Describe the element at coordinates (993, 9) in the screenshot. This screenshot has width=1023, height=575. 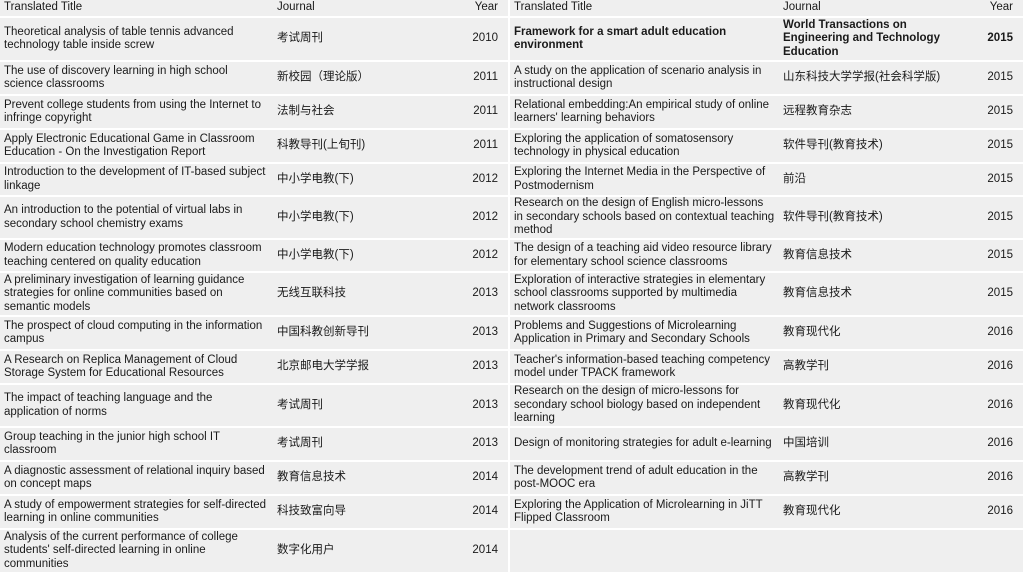
I see `header-year-right: Year` at that location.